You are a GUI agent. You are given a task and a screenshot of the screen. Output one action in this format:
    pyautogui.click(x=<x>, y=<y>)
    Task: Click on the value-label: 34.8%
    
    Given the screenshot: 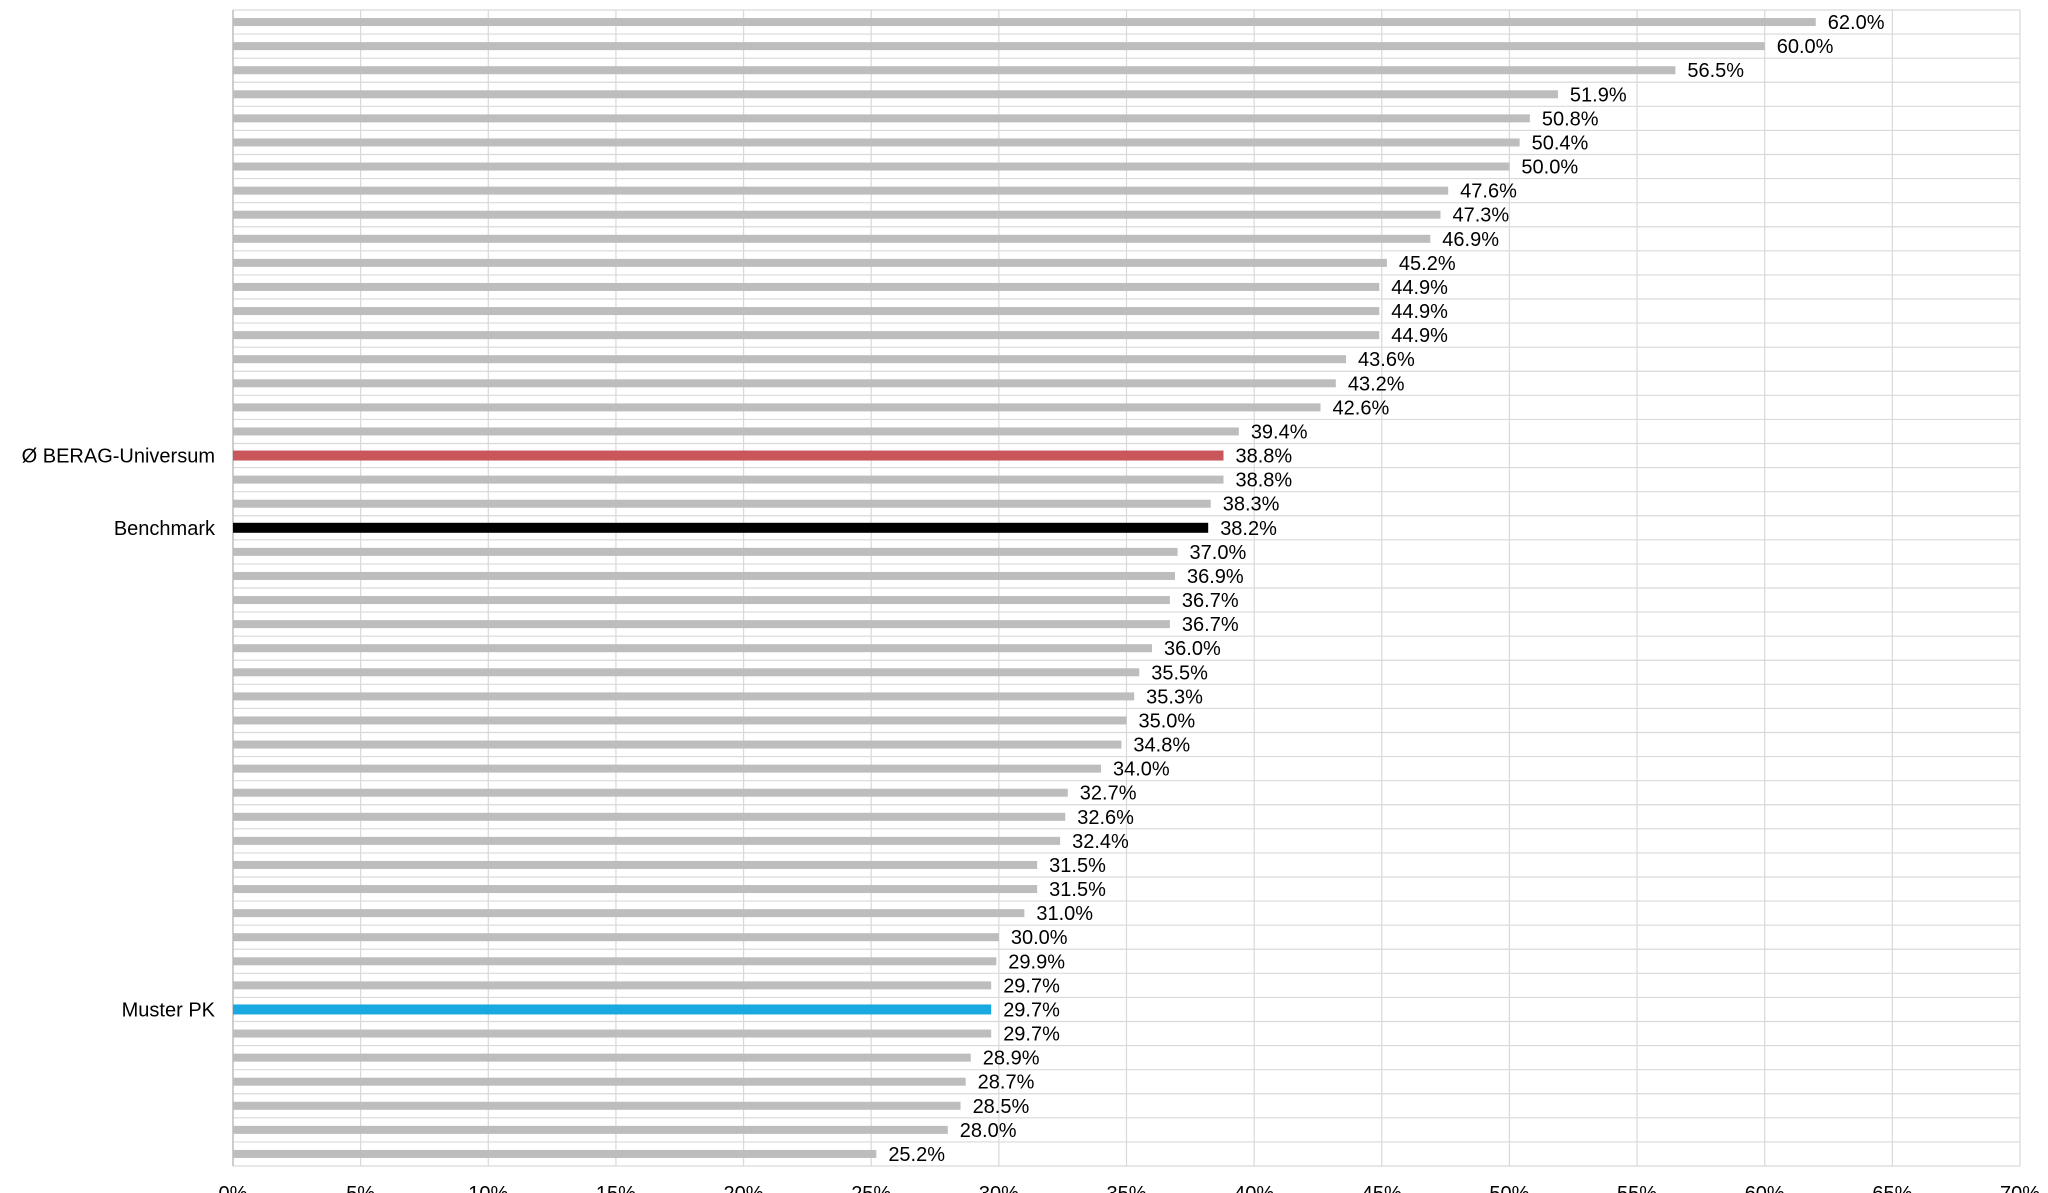 What is the action you would take?
    pyautogui.click(x=1161, y=746)
    